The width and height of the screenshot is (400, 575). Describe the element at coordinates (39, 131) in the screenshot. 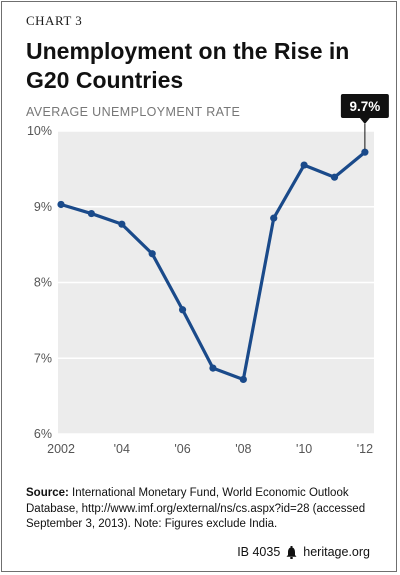

I see `y-tick-label: 10%` at that location.